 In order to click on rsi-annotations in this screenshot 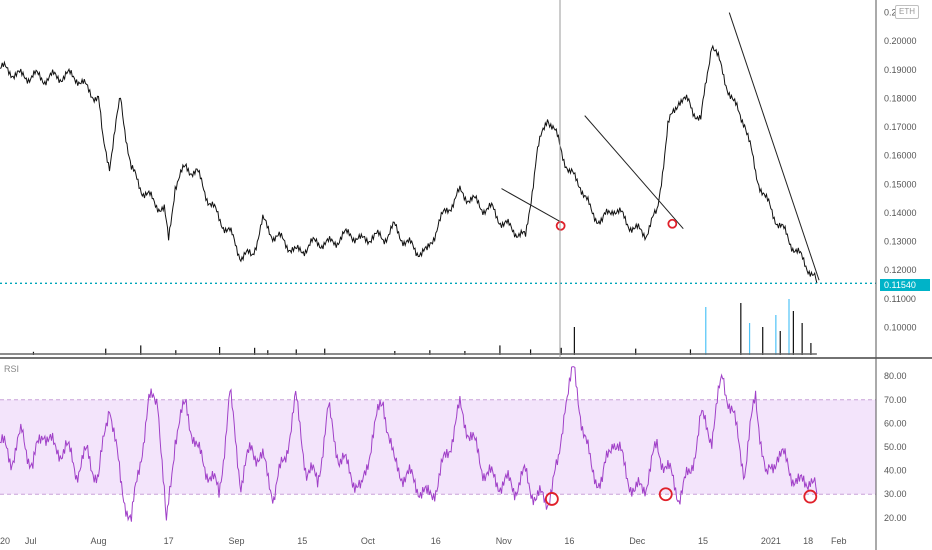, I will do `click(681, 496)`.